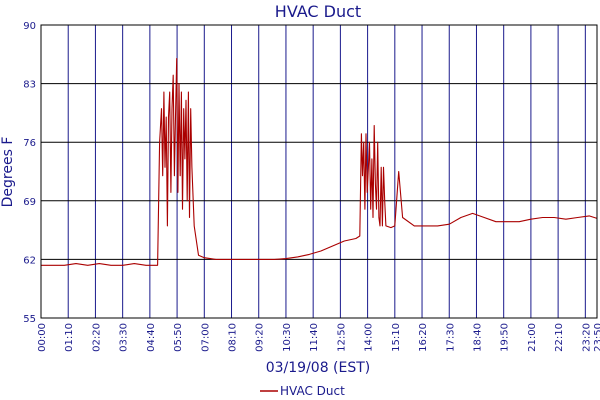  Describe the element at coordinates (96, 337) in the screenshot. I see `x-tick-2: 02:20` at that location.